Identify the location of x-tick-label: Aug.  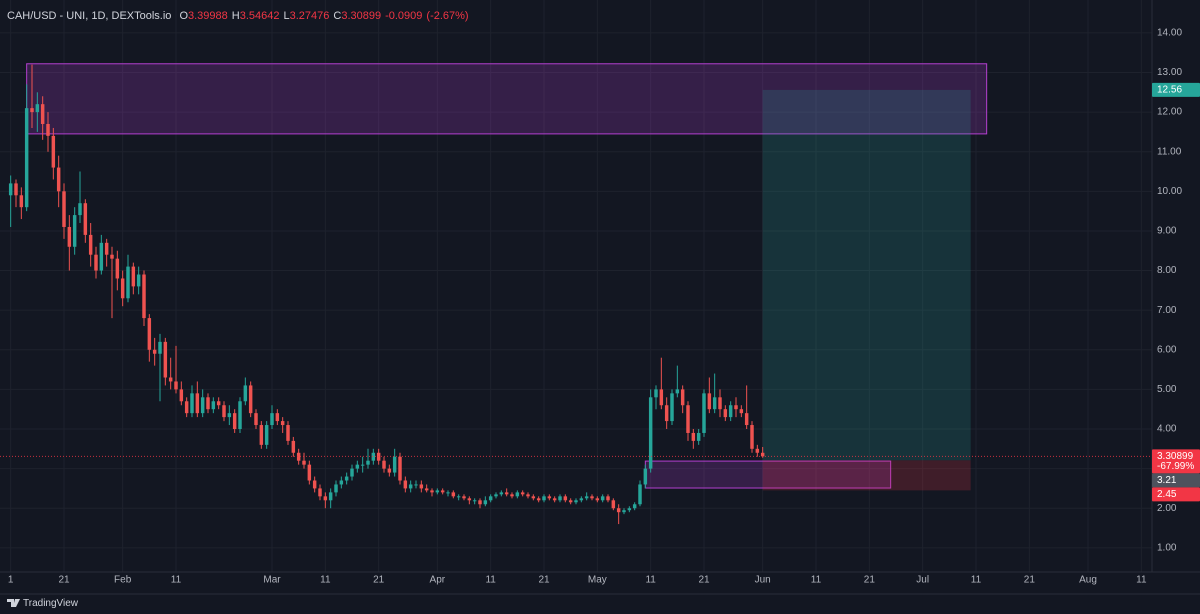
(1088, 580).